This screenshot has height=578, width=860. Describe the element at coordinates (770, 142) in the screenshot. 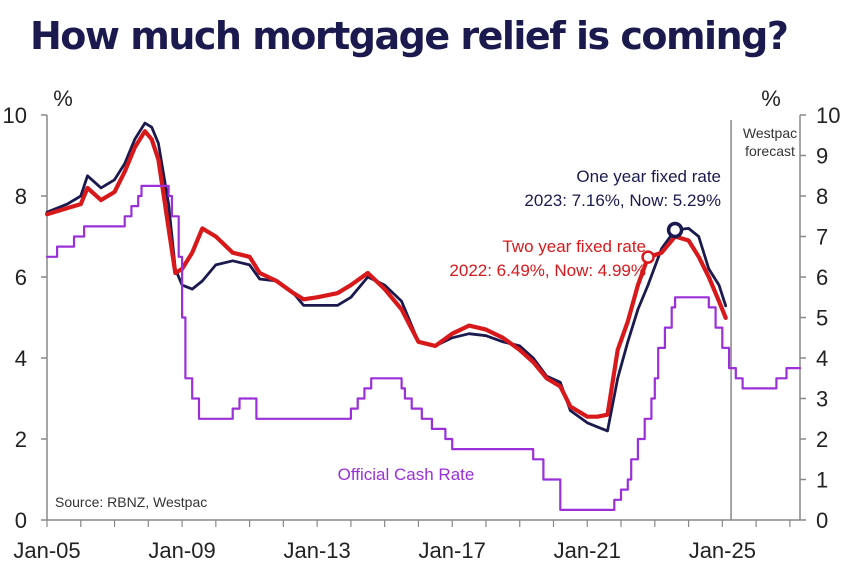

I see `forecast-label: Westpac forecast` at that location.